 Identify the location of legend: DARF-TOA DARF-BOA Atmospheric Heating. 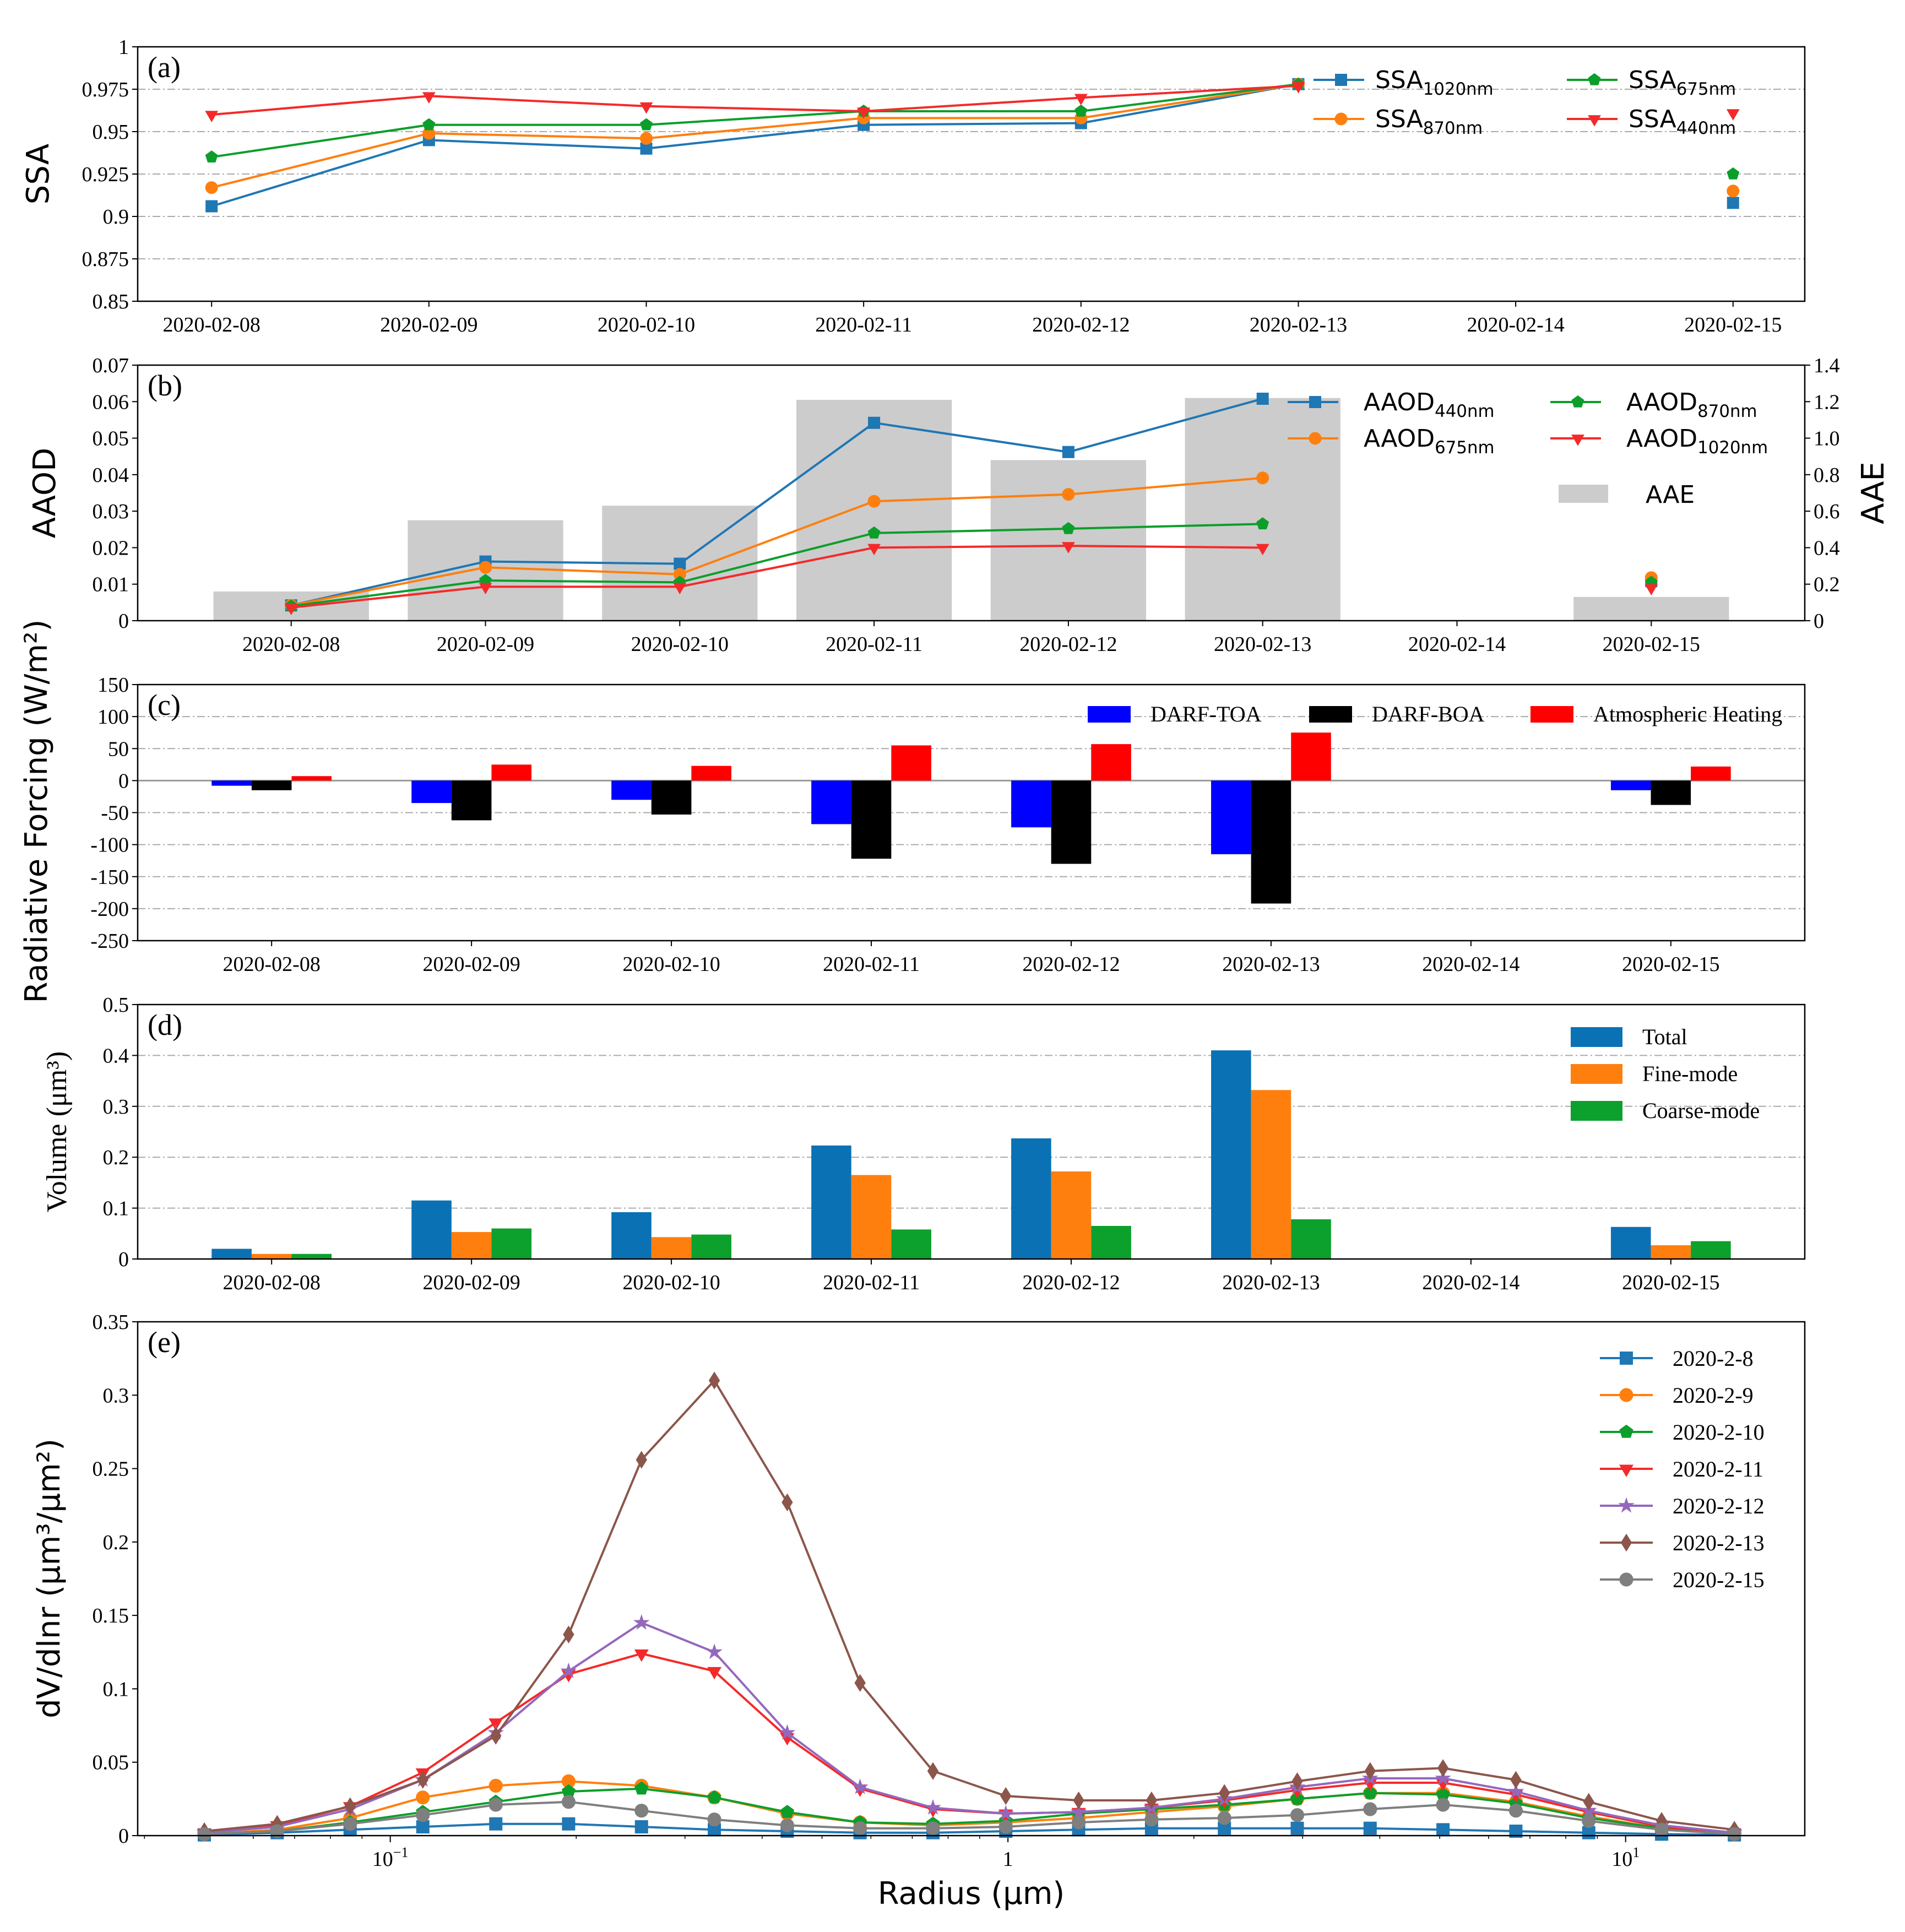
(1435, 714).